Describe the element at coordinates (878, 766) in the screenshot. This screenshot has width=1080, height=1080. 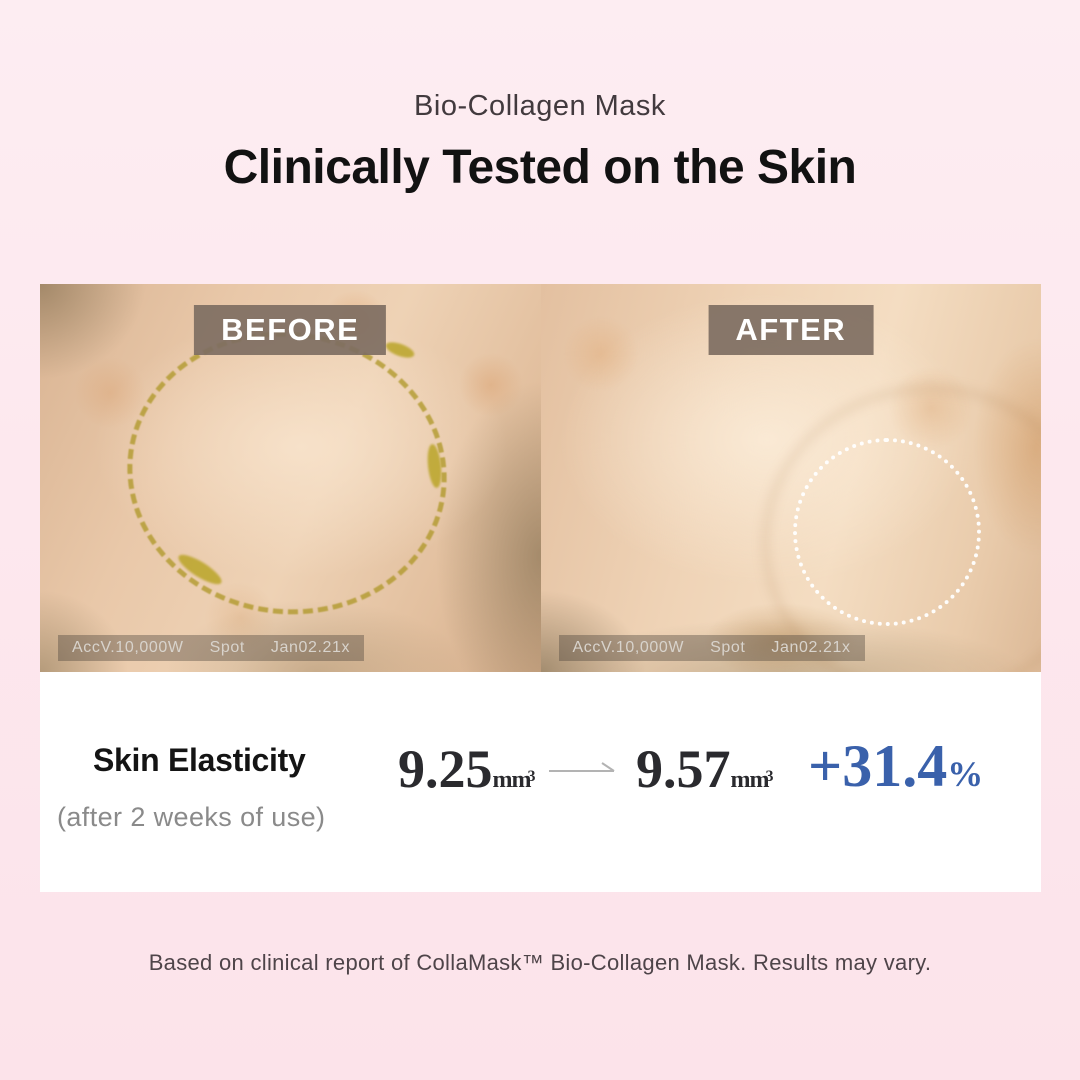
I see `improvement-number: +31.4` at that location.